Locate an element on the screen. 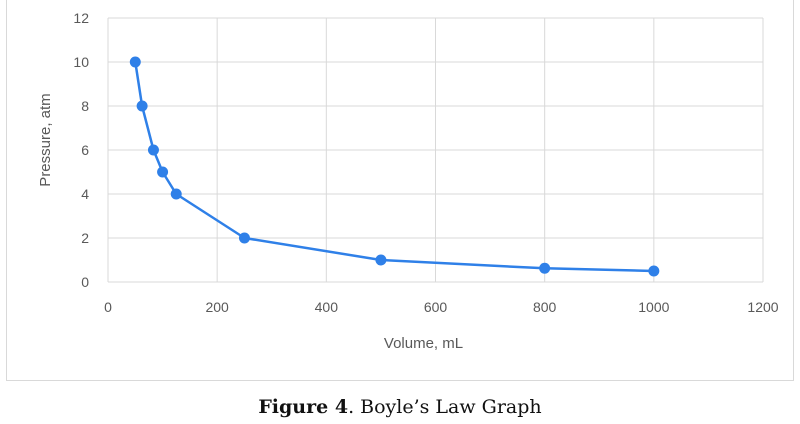  x-tick-label: 0 is located at coordinates (108, 307).